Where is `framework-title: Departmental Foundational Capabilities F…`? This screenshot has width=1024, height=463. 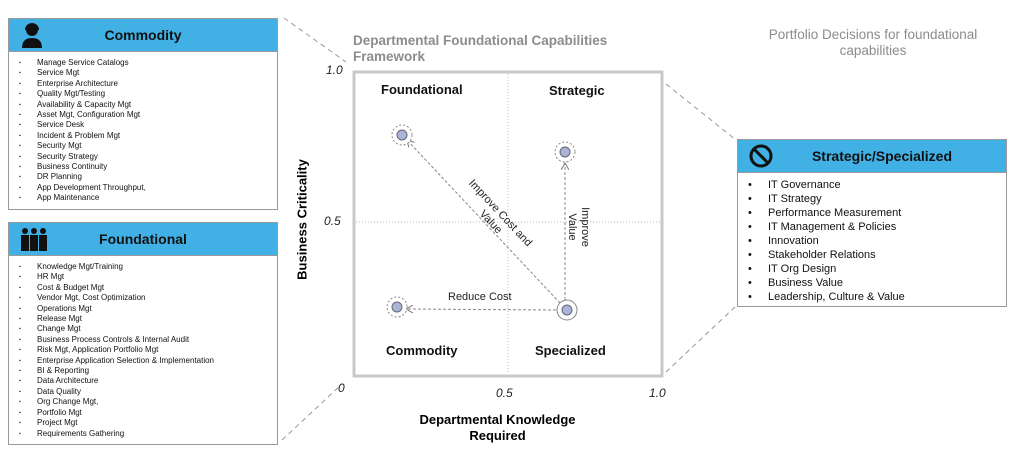 framework-title: Departmental Foundational Capabilities F… is located at coordinates (480, 48).